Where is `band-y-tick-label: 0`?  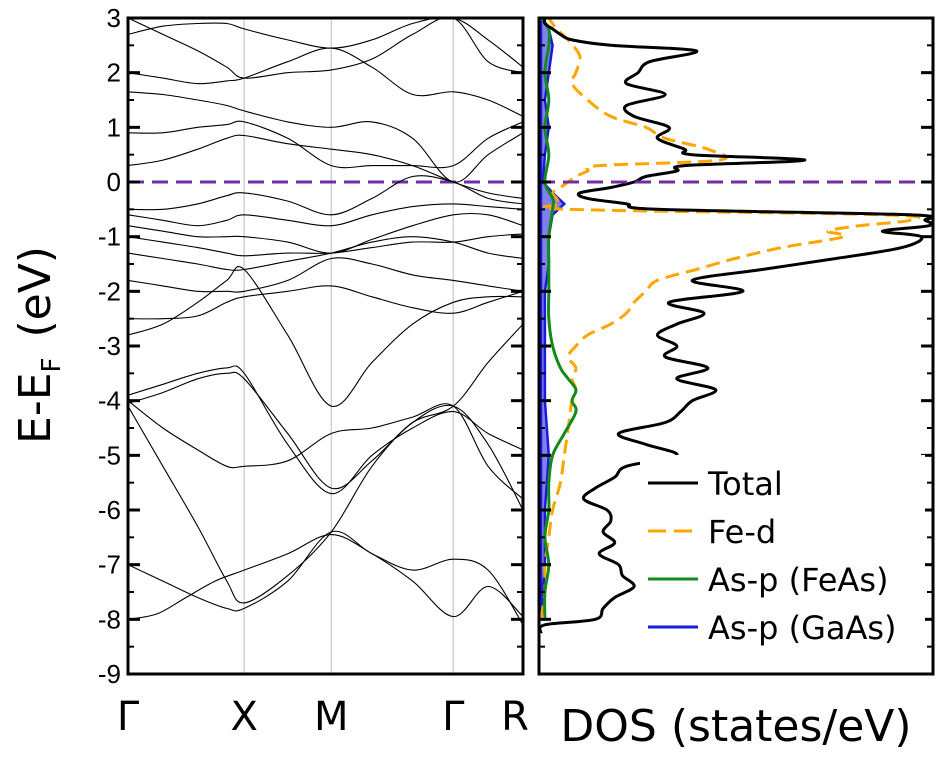 band-y-tick-label: 0 is located at coordinates (114, 182).